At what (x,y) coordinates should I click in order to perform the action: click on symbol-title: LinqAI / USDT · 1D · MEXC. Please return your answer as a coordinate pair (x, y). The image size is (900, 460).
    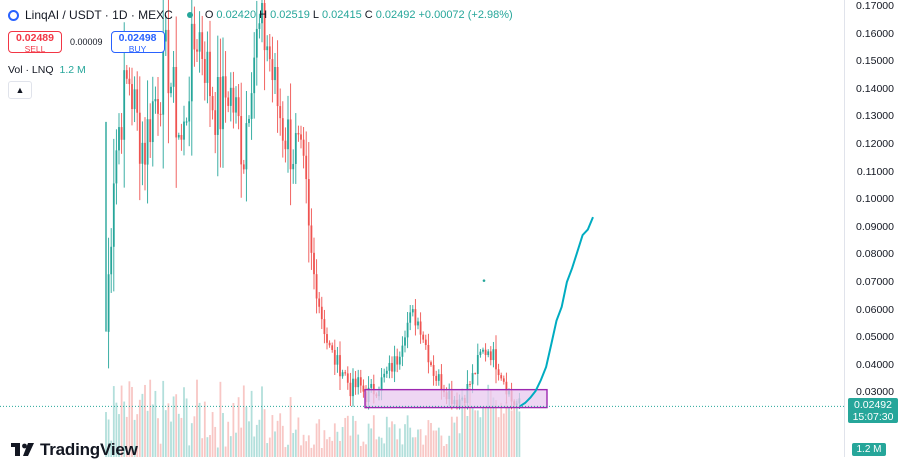
    Looking at the image, I should click on (99, 15).